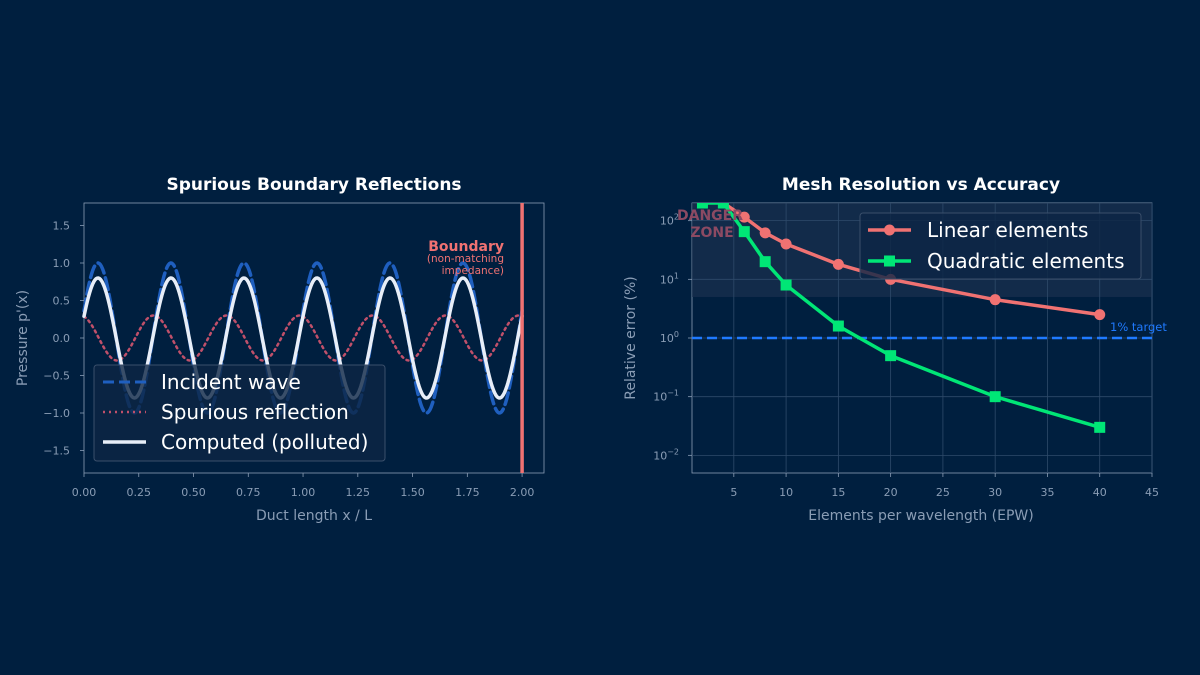 The image size is (1200, 675). What do you see at coordinates (920, 516) in the screenshot?
I see `x-axis-label: Elements per wavelength (EPW)` at bounding box center [920, 516].